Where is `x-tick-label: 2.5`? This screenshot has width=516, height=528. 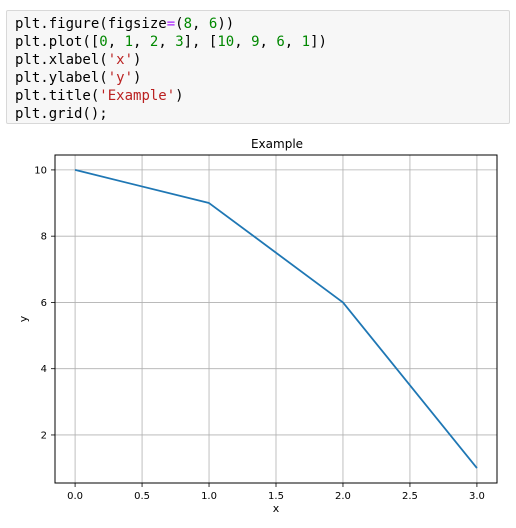 x-tick-label: 2.5 is located at coordinates (410, 496).